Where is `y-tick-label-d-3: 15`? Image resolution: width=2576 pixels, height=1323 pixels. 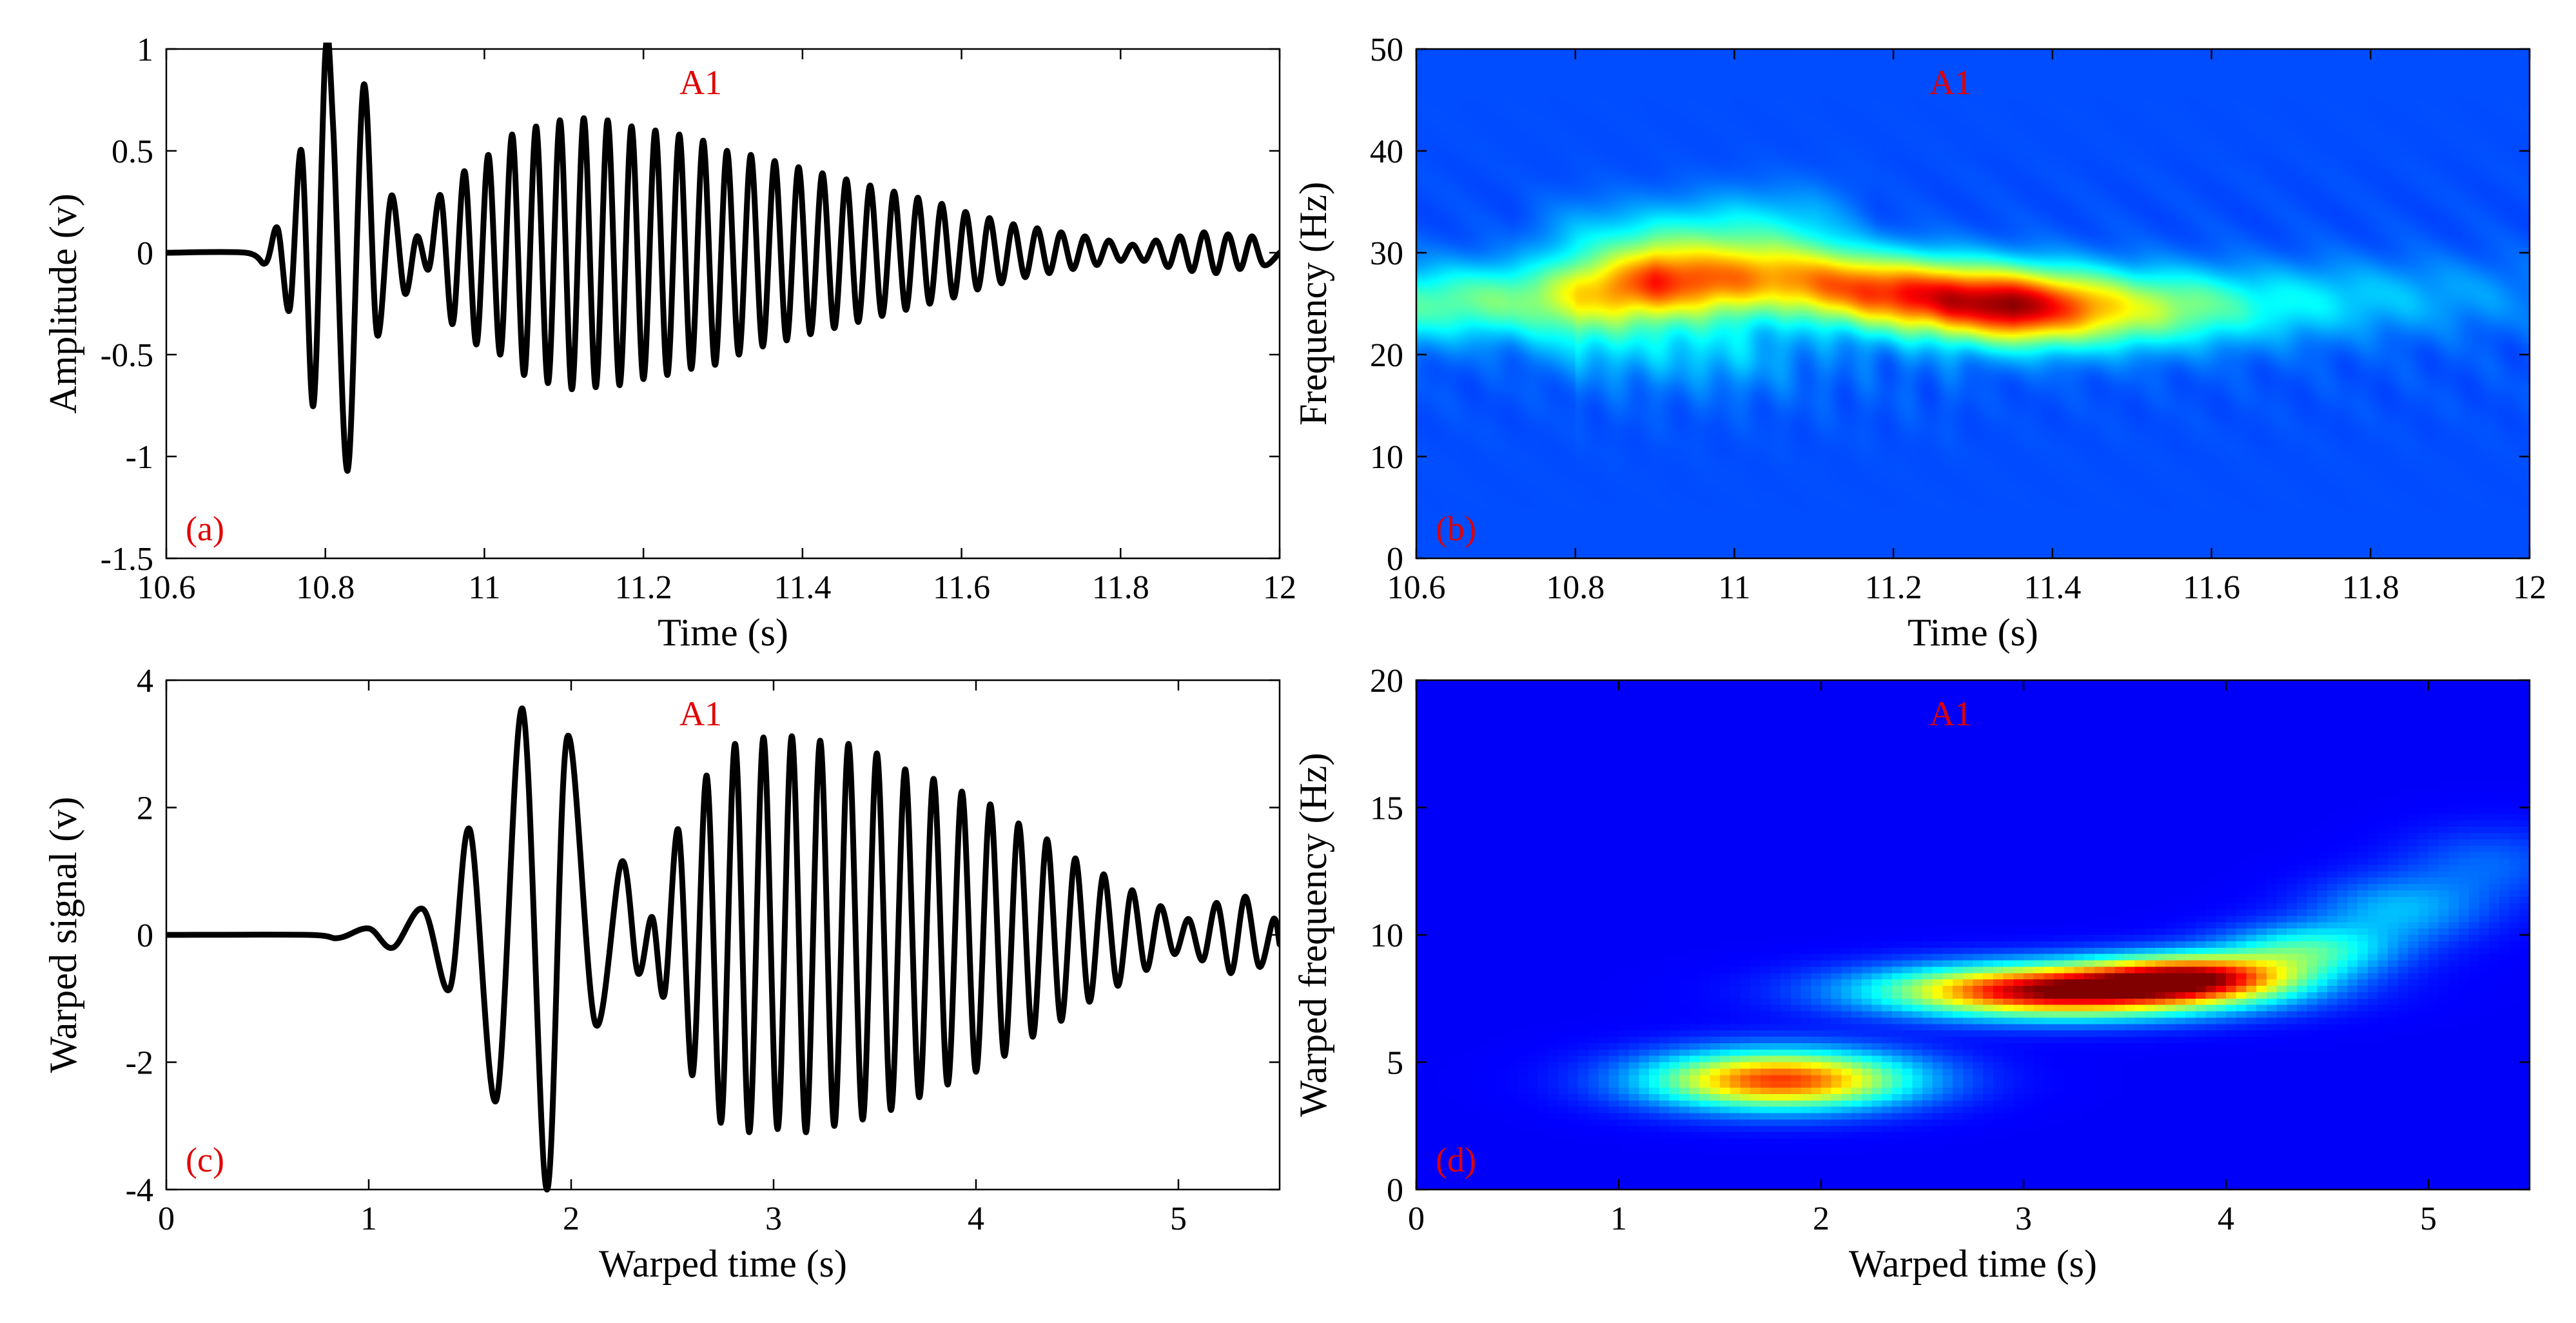
y-tick-label-d-3: 15 is located at coordinates (1386, 808).